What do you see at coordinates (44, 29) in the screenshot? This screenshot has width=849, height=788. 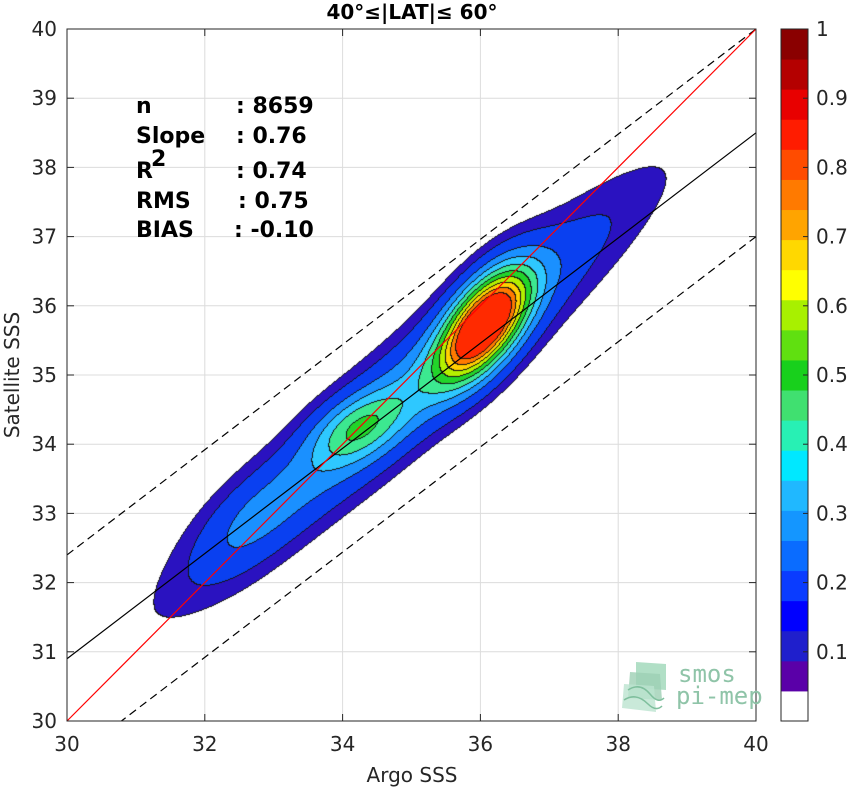 I see `y-tick-label: 40` at bounding box center [44, 29].